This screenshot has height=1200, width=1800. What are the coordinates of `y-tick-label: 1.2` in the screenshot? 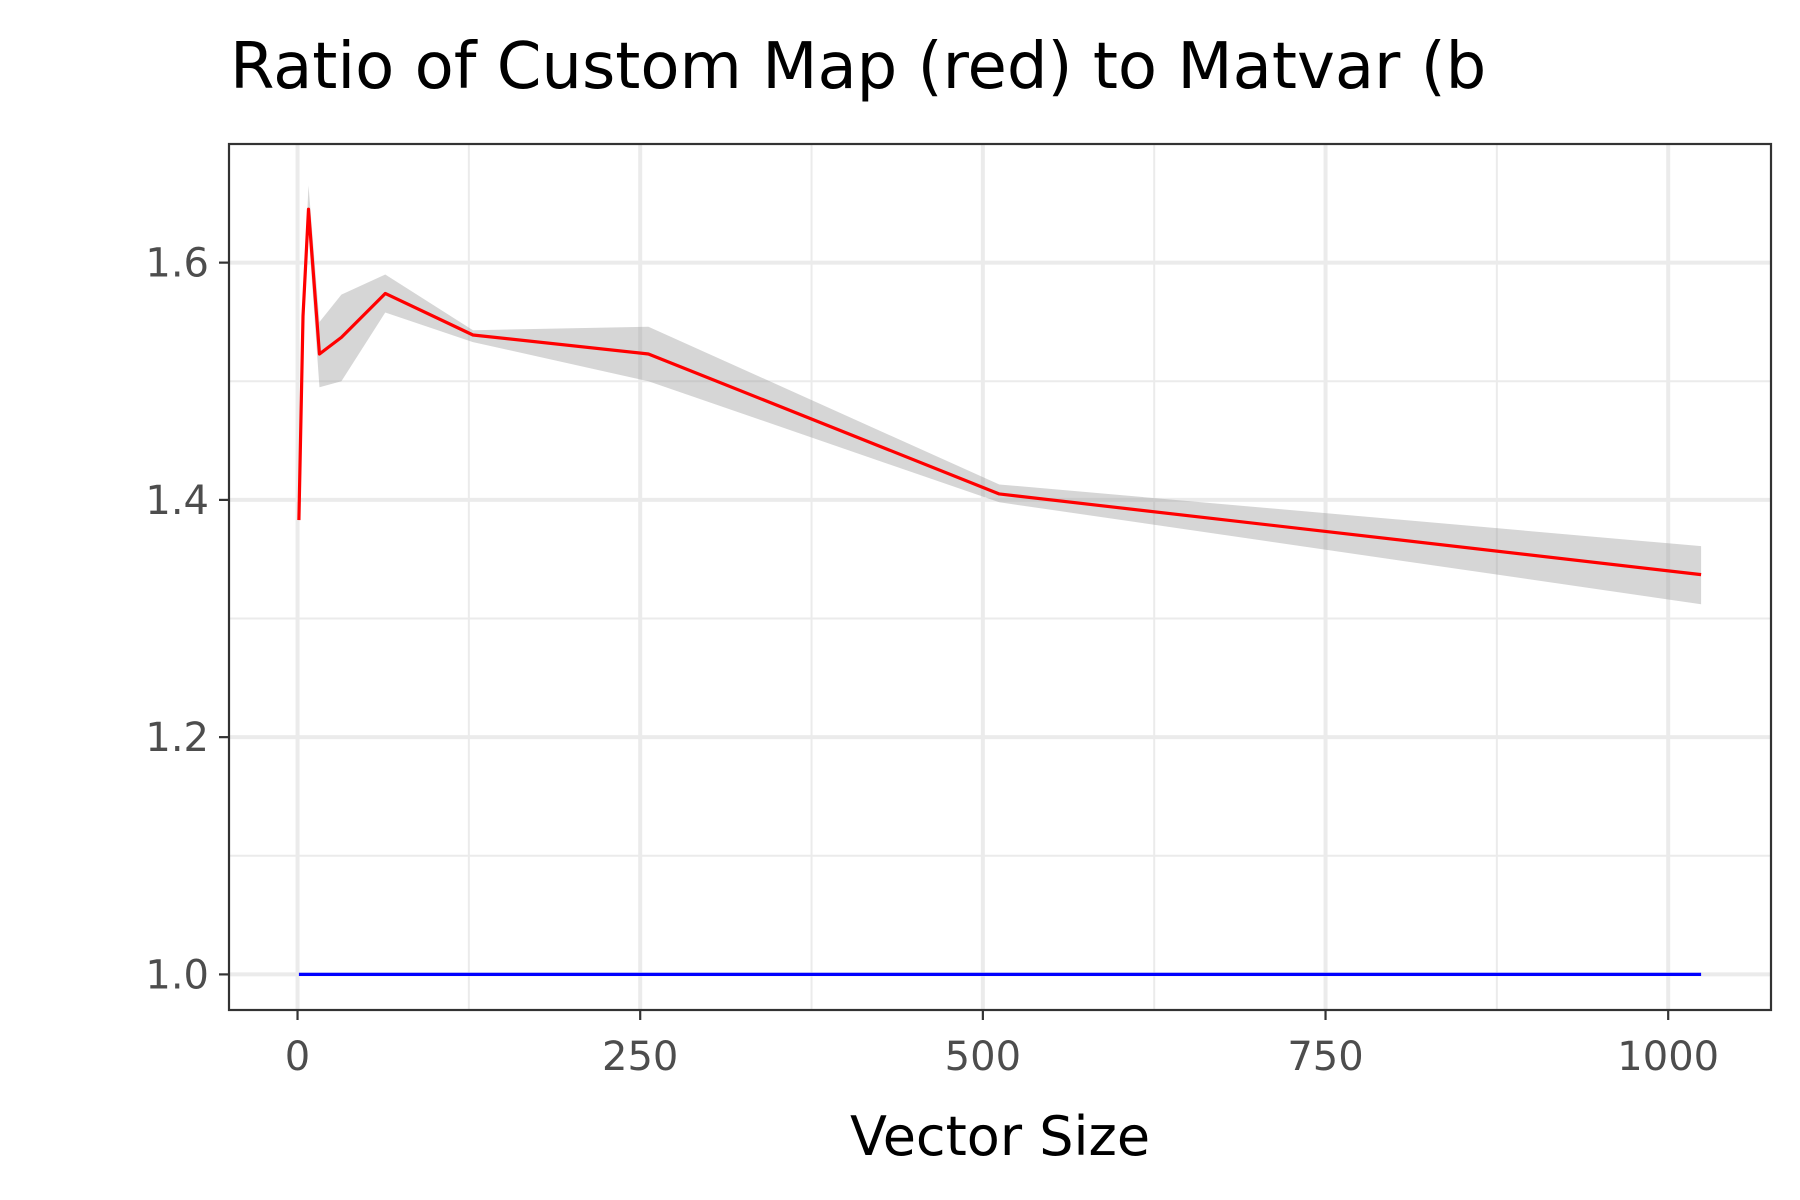 It's located at (177, 738).